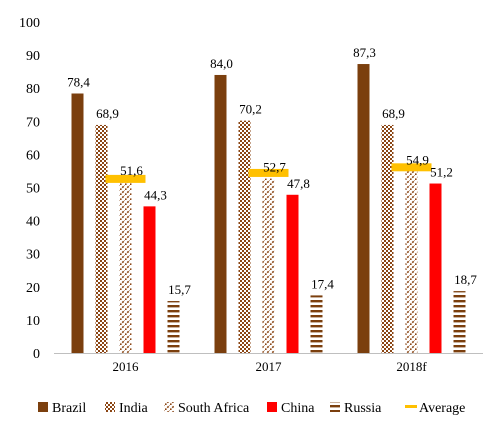 The image size is (491, 421). Describe the element at coordinates (36, 354) in the screenshot. I see `y-tick-label: 0` at that location.